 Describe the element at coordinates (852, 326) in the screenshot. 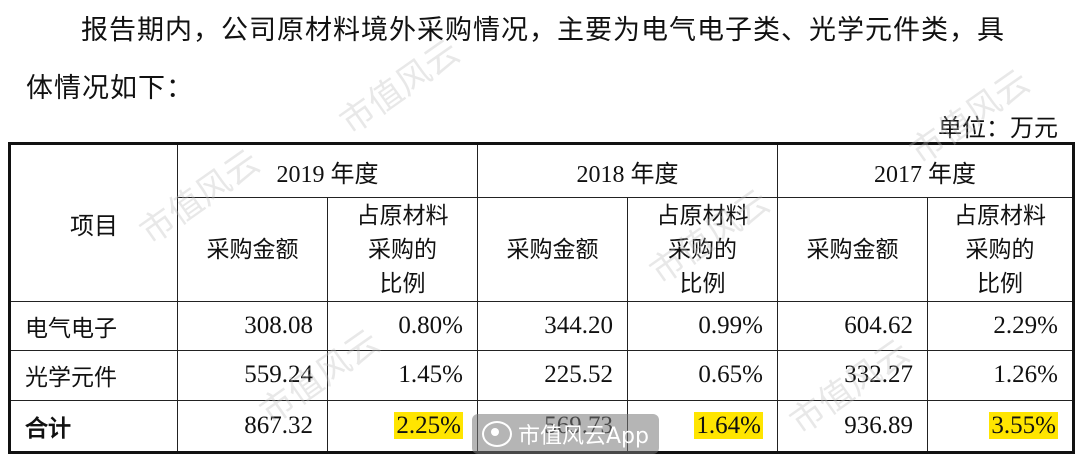

I see `amount-cell: 604.62` at that location.